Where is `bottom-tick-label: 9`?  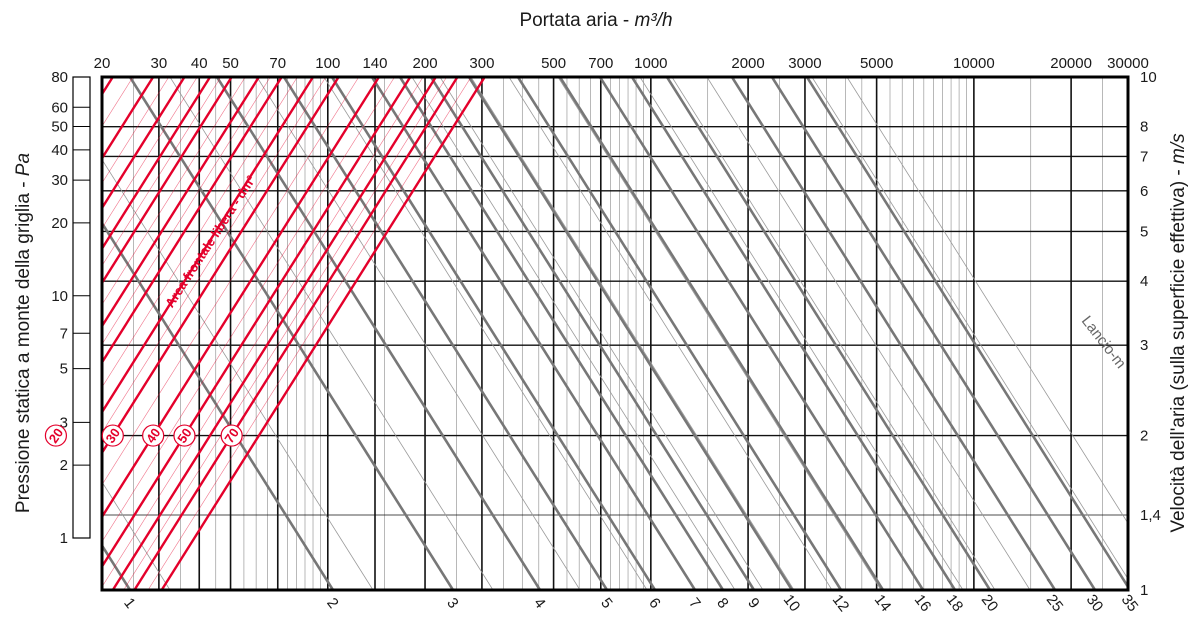
bottom-tick-label: 9 is located at coordinates (753, 603).